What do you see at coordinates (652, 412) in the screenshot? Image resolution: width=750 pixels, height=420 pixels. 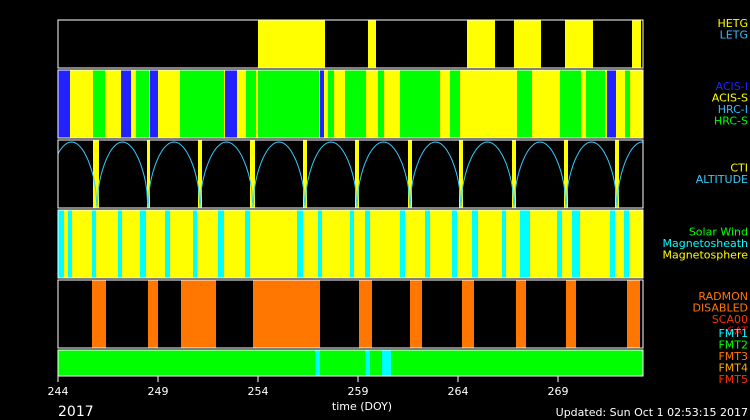 I see `updated-label: Updated: Sun Oct 1 02:53:15 2017` at bounding box center [652, 412].